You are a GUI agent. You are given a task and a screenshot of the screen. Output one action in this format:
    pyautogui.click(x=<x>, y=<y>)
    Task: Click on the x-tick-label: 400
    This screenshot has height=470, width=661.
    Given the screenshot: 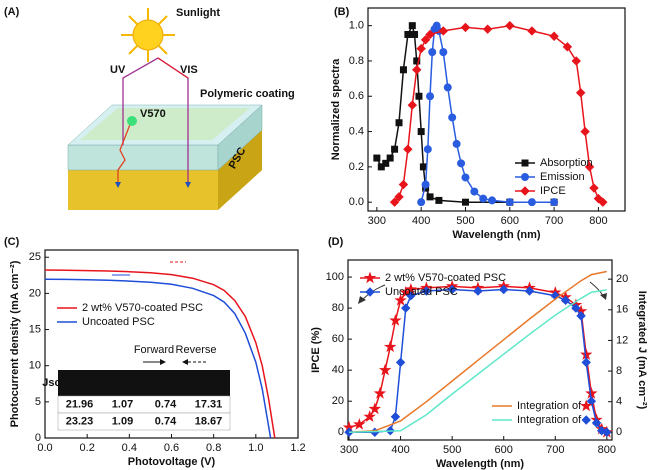 What is the action you would take?
    pyautogui.click(x=421, y=221)
    